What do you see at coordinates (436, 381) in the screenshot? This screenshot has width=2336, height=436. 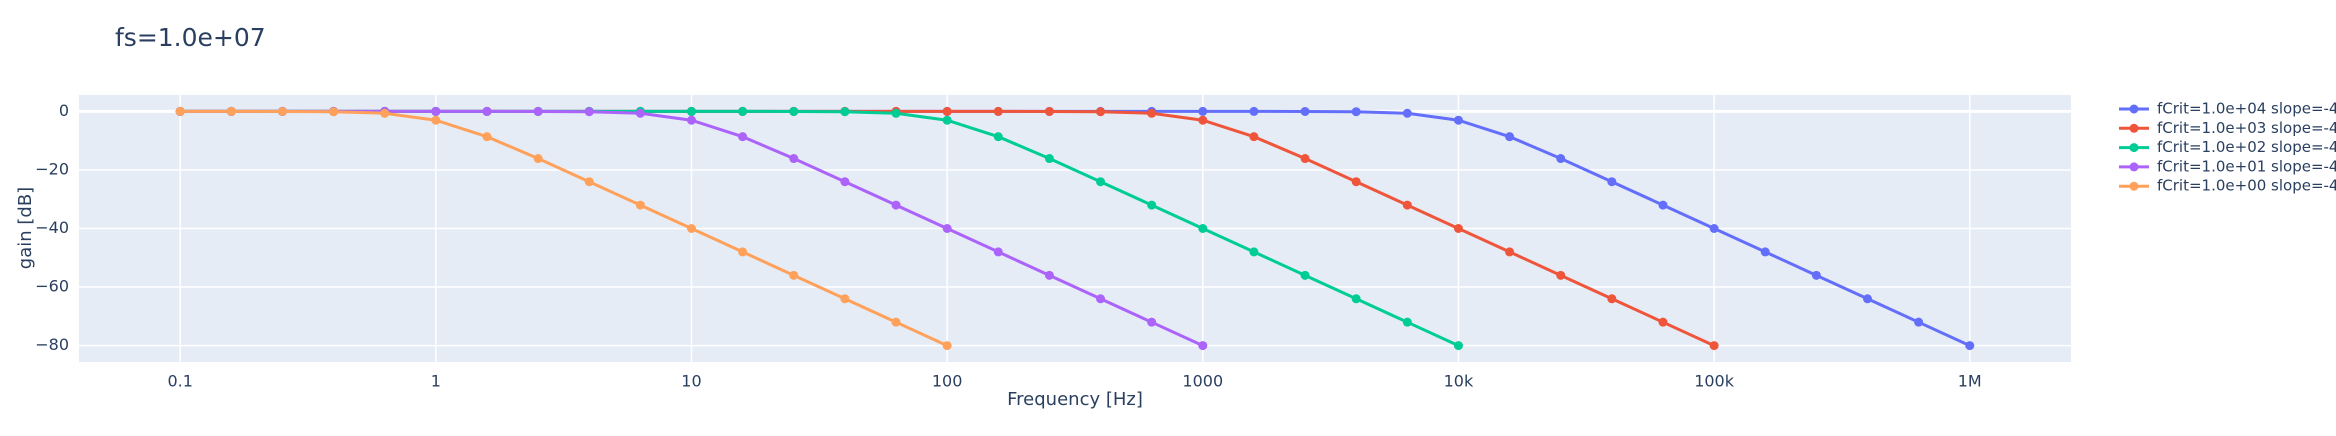 I see `x-tick-label: 1` at bounding box center [436, 381].